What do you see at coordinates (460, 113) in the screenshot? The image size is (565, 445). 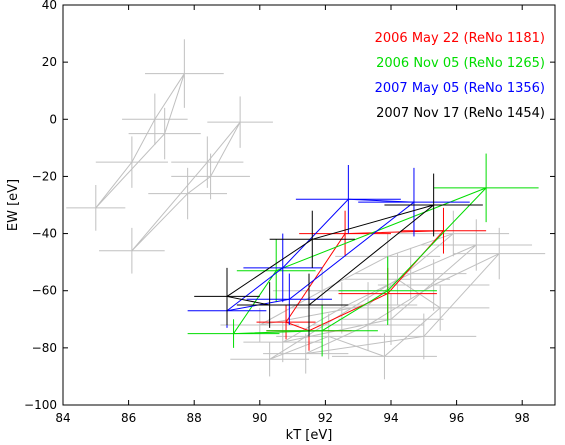 I see `legend-entry-3: 2007 Nov 17 (ReNo 1454)` at bounding box center [460, 113].